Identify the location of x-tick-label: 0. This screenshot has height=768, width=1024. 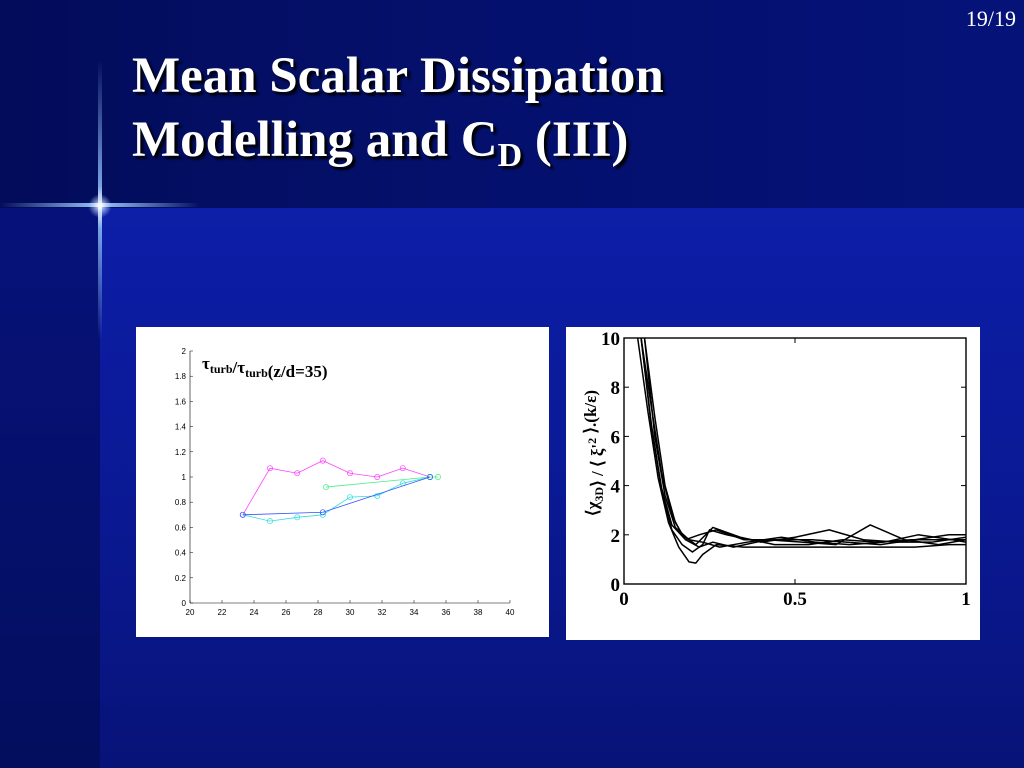
(624, 599).